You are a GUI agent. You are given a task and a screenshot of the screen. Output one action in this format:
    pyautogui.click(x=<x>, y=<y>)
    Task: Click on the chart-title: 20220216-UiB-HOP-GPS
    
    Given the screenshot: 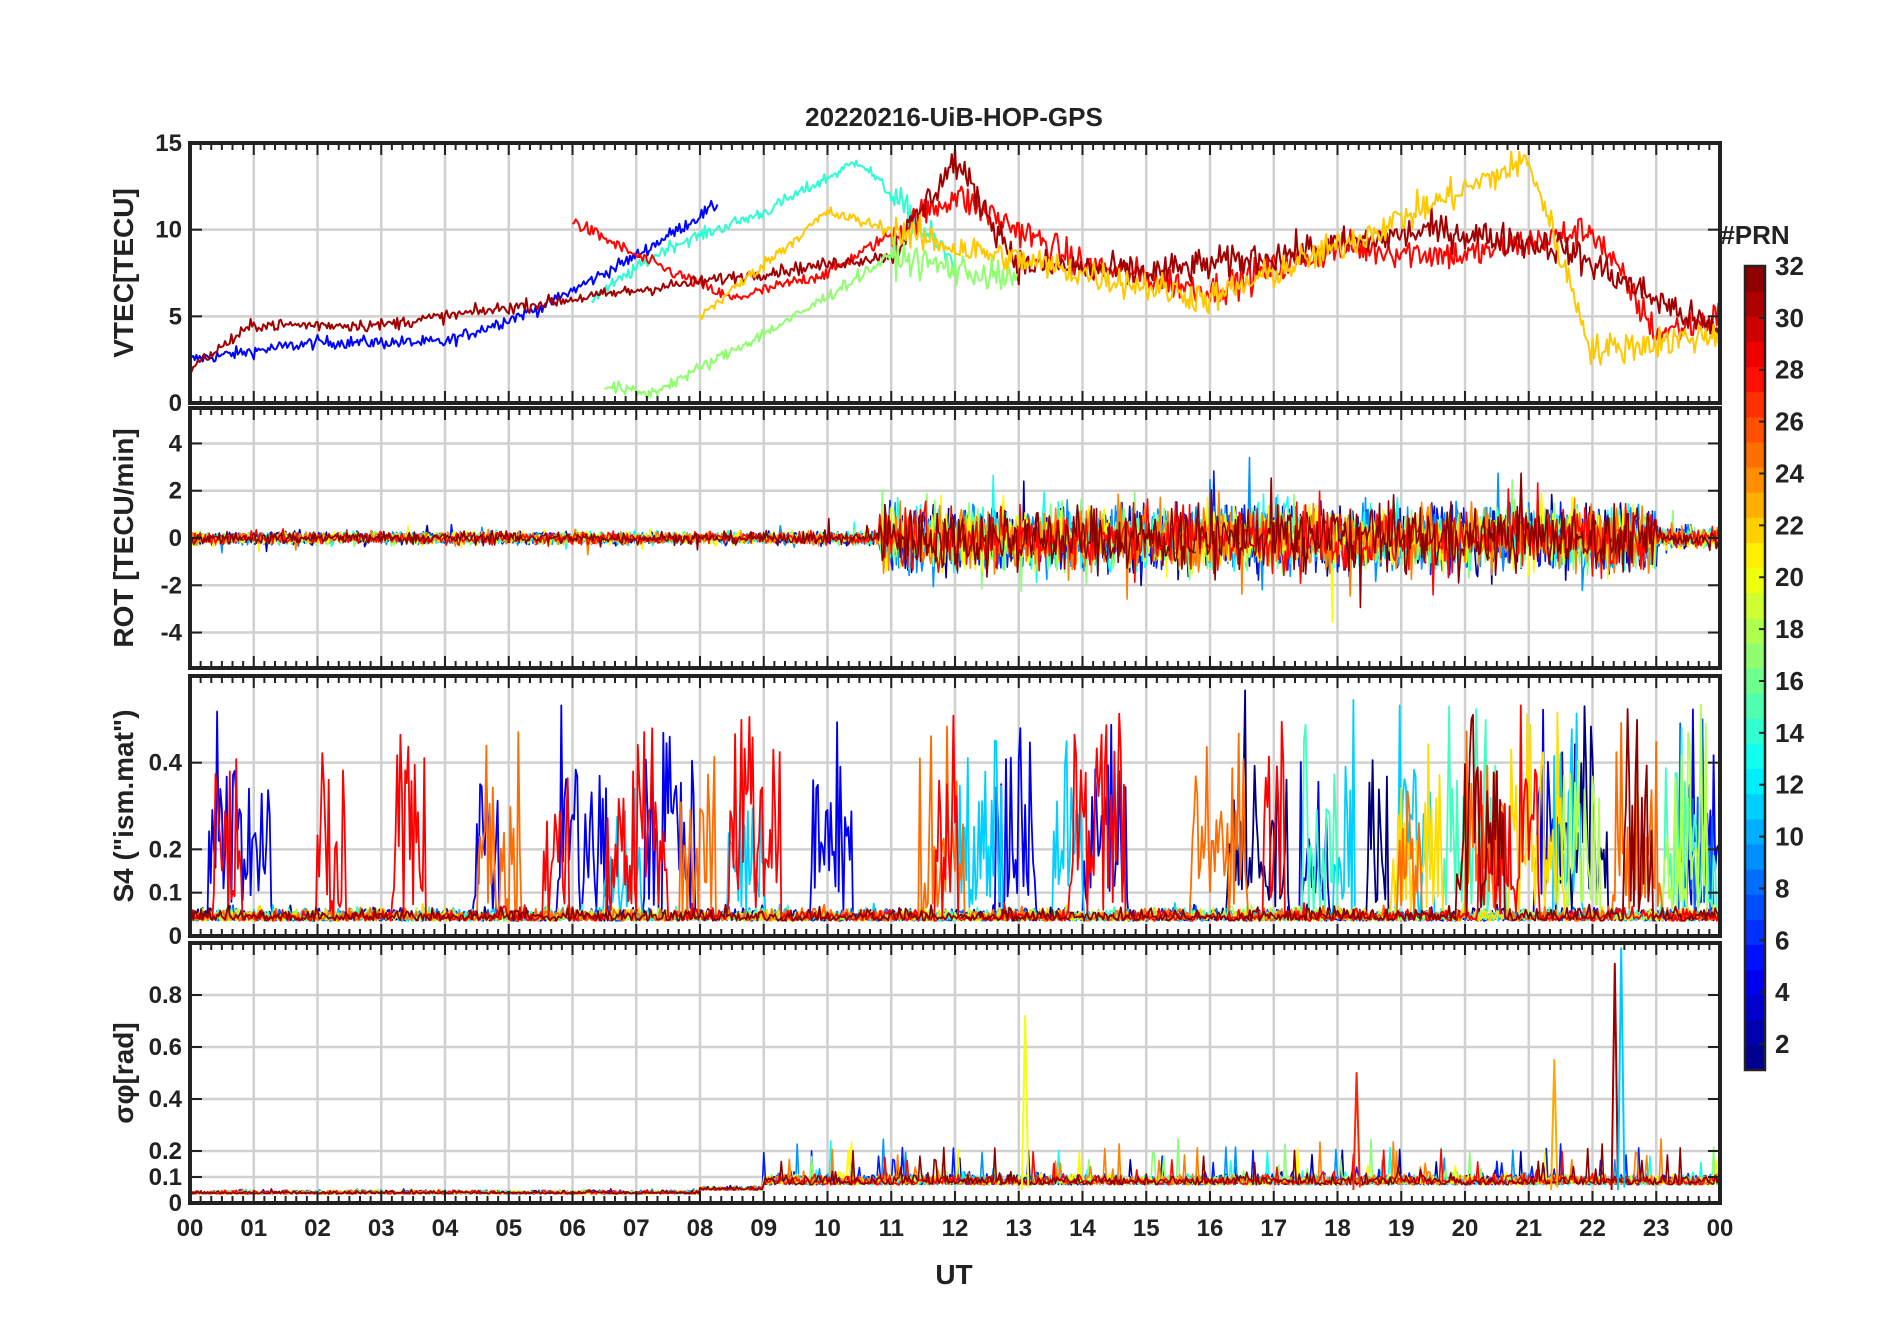 What is the action you would take?
    pyautogui.click(x=954, y=117)
    